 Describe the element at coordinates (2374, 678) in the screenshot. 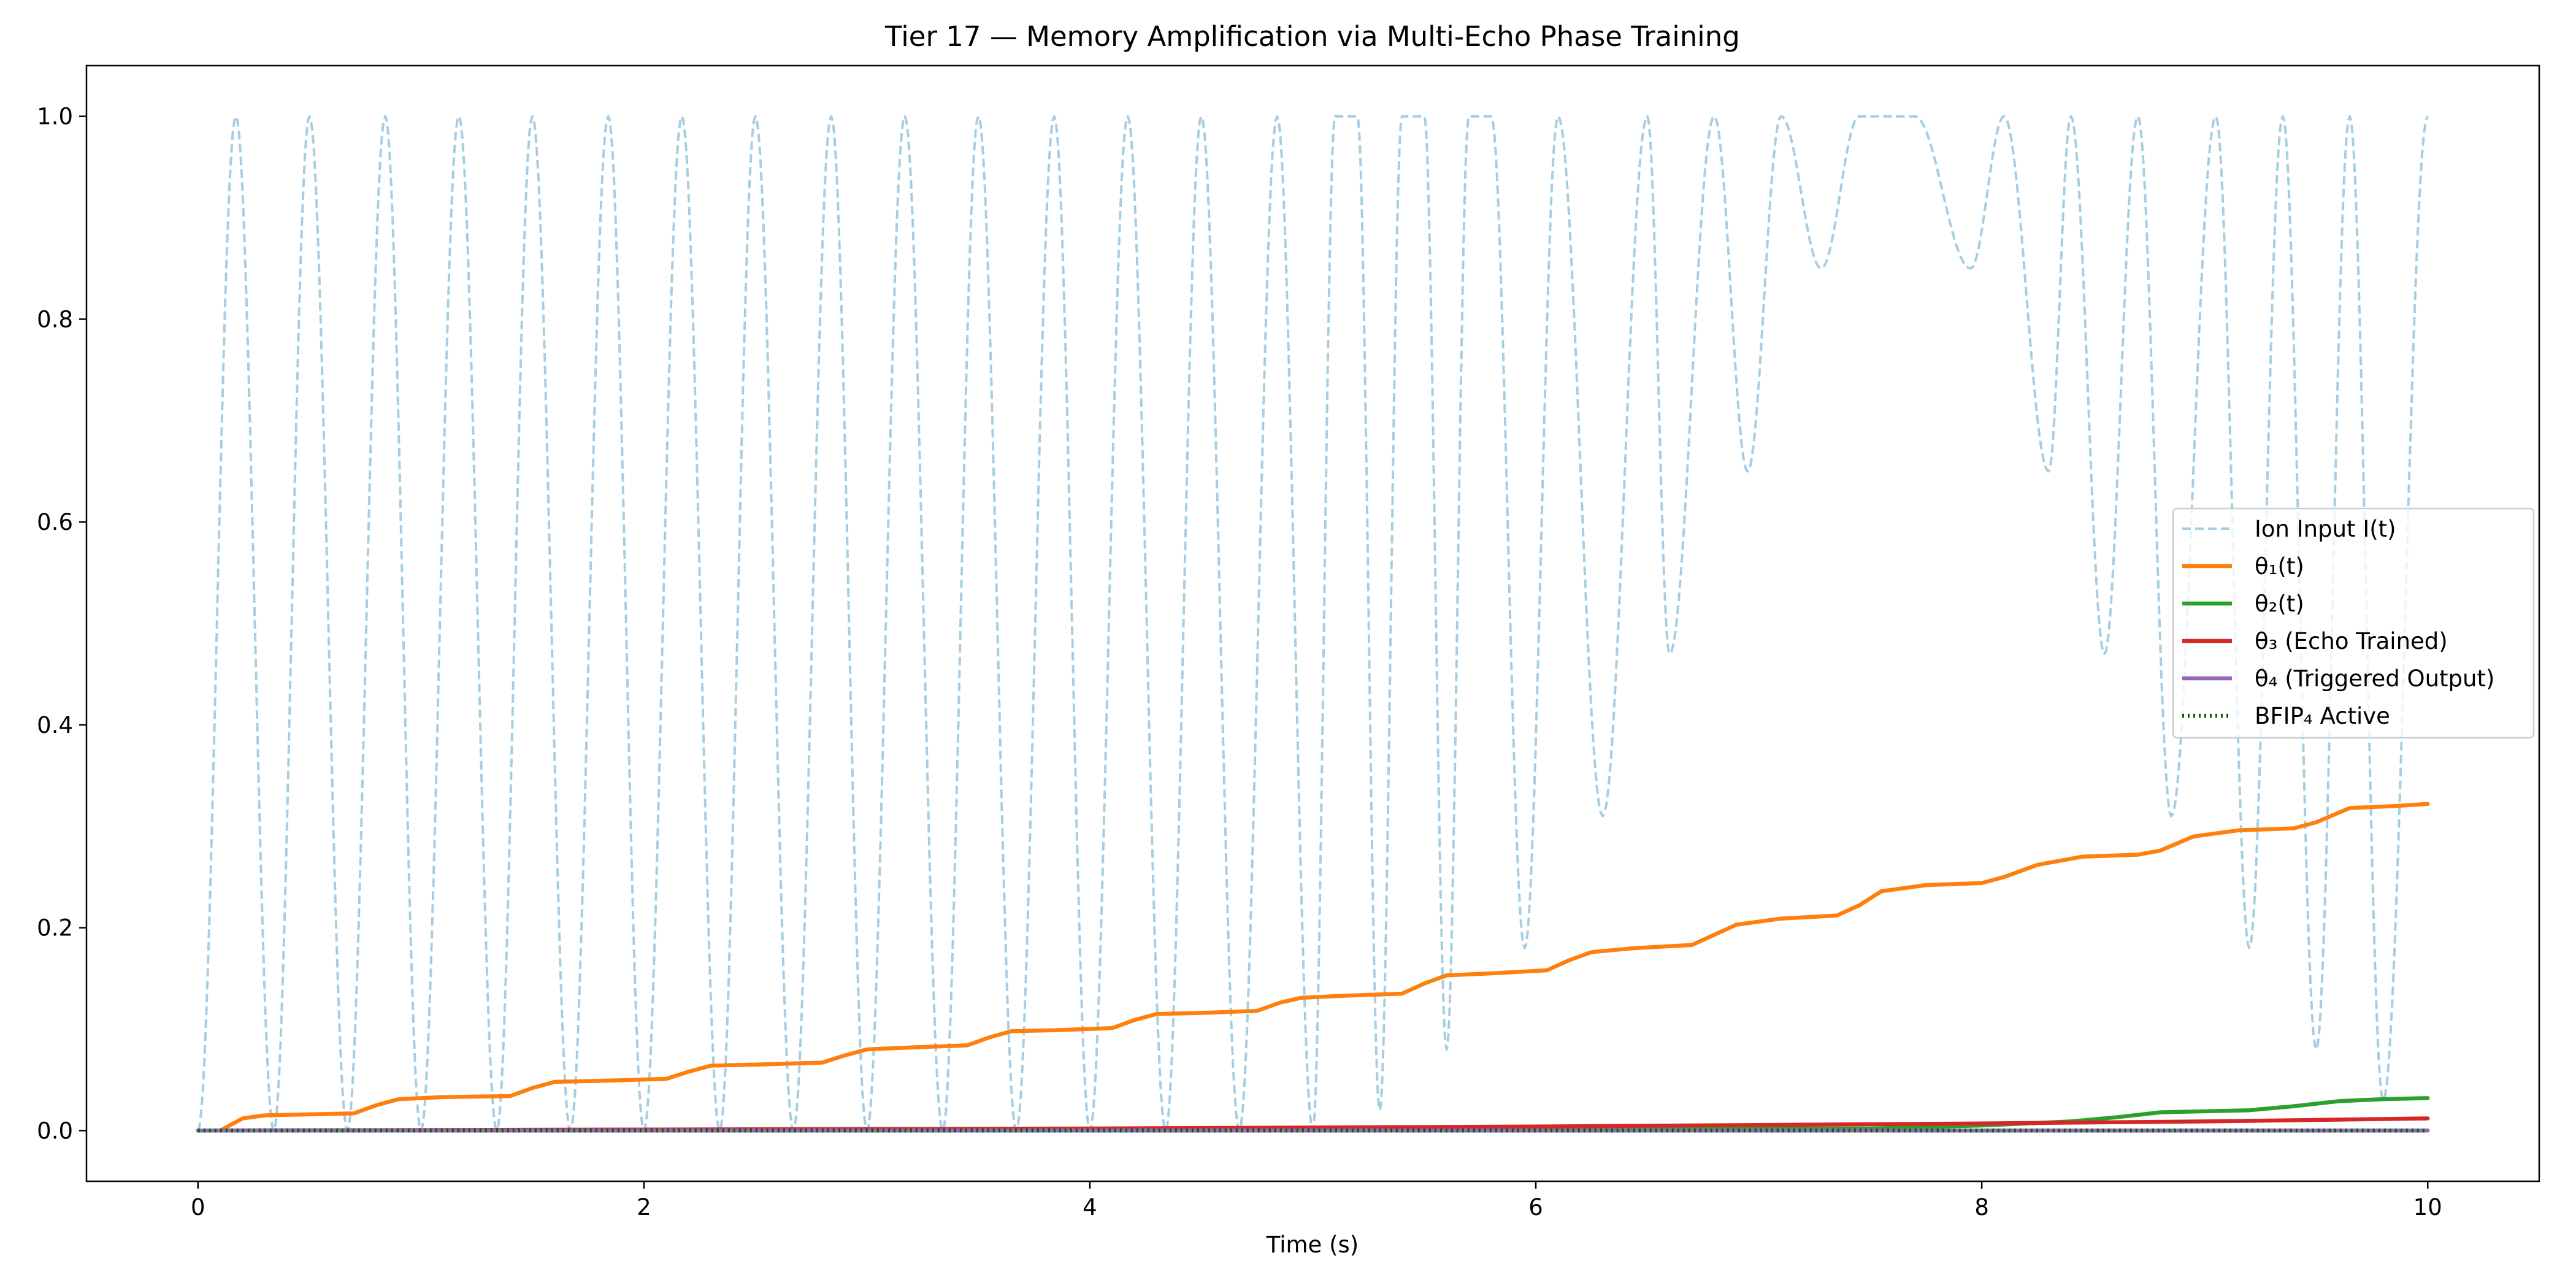

I see `legend-label-5: θ₄ (Triggered Output)` at that location.